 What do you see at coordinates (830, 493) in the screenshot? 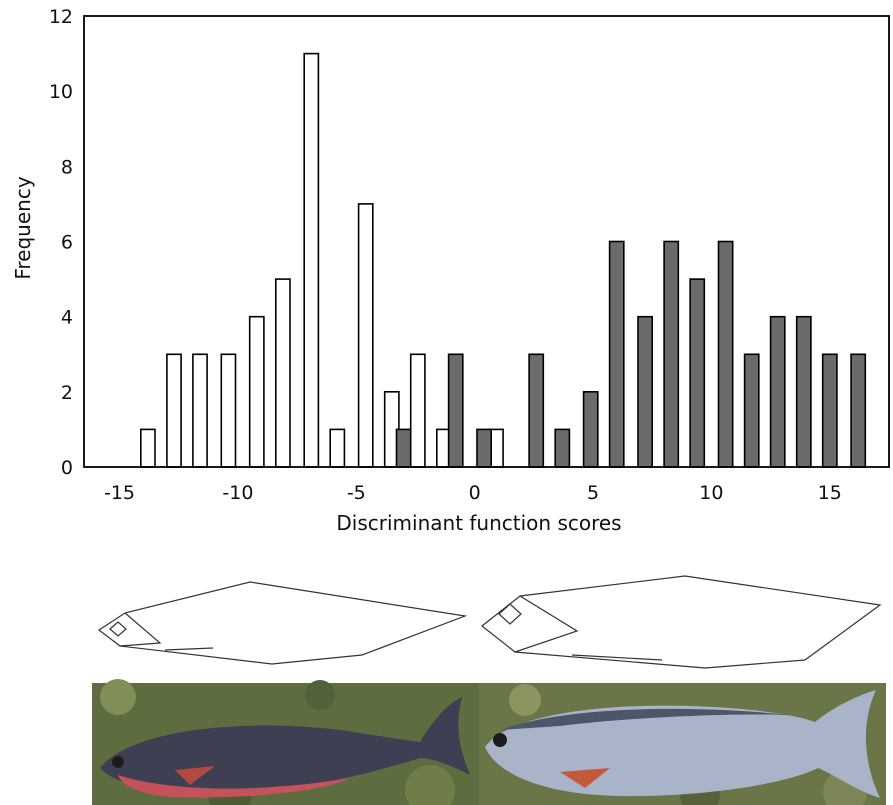
I see `x-tick-label: 15` at bounding box center [830, 493].